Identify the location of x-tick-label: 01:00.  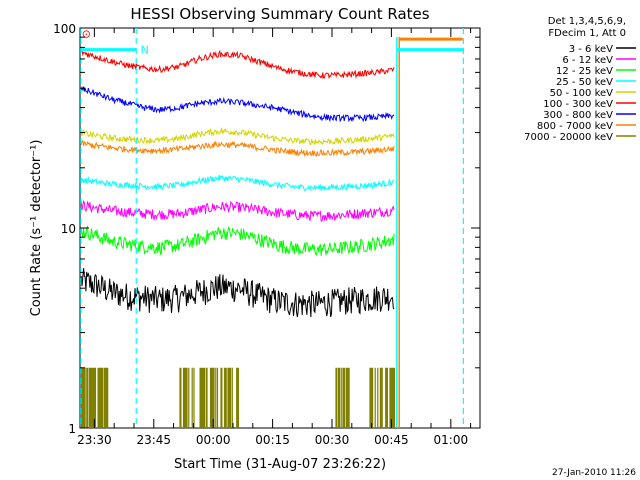
(451, 440).